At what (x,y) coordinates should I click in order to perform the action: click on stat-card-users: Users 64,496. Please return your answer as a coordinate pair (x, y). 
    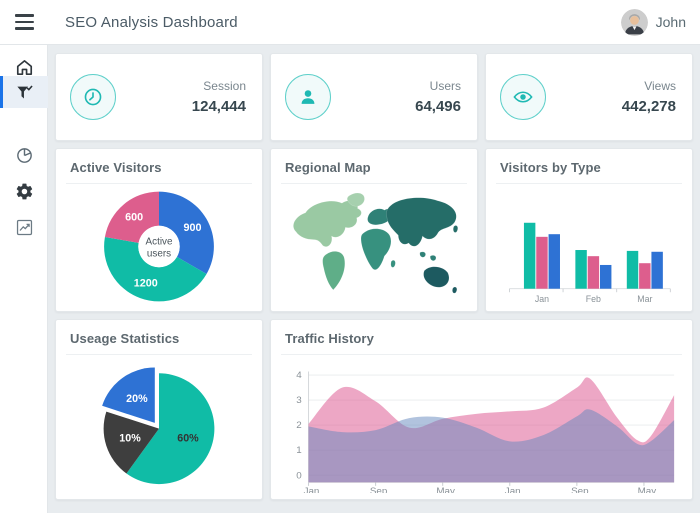
    Looking at the image, I should click on (374, 97).